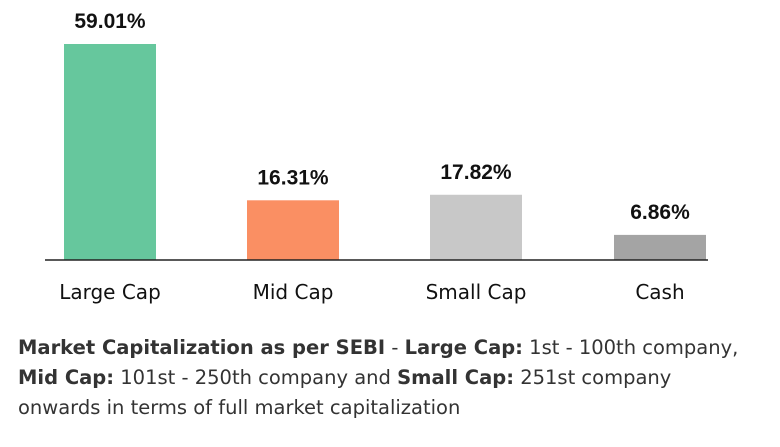 This screenshot has width=780, height=447. I want to click on value-label-large-cap: 59.01%, so click(110, 21).